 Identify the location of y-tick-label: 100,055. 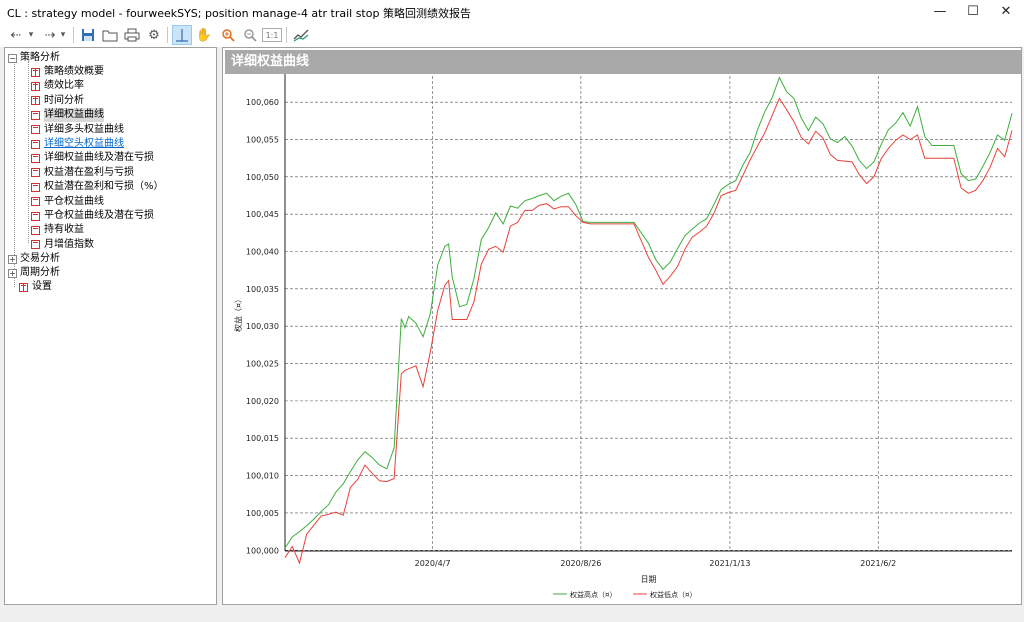
(262, 139).